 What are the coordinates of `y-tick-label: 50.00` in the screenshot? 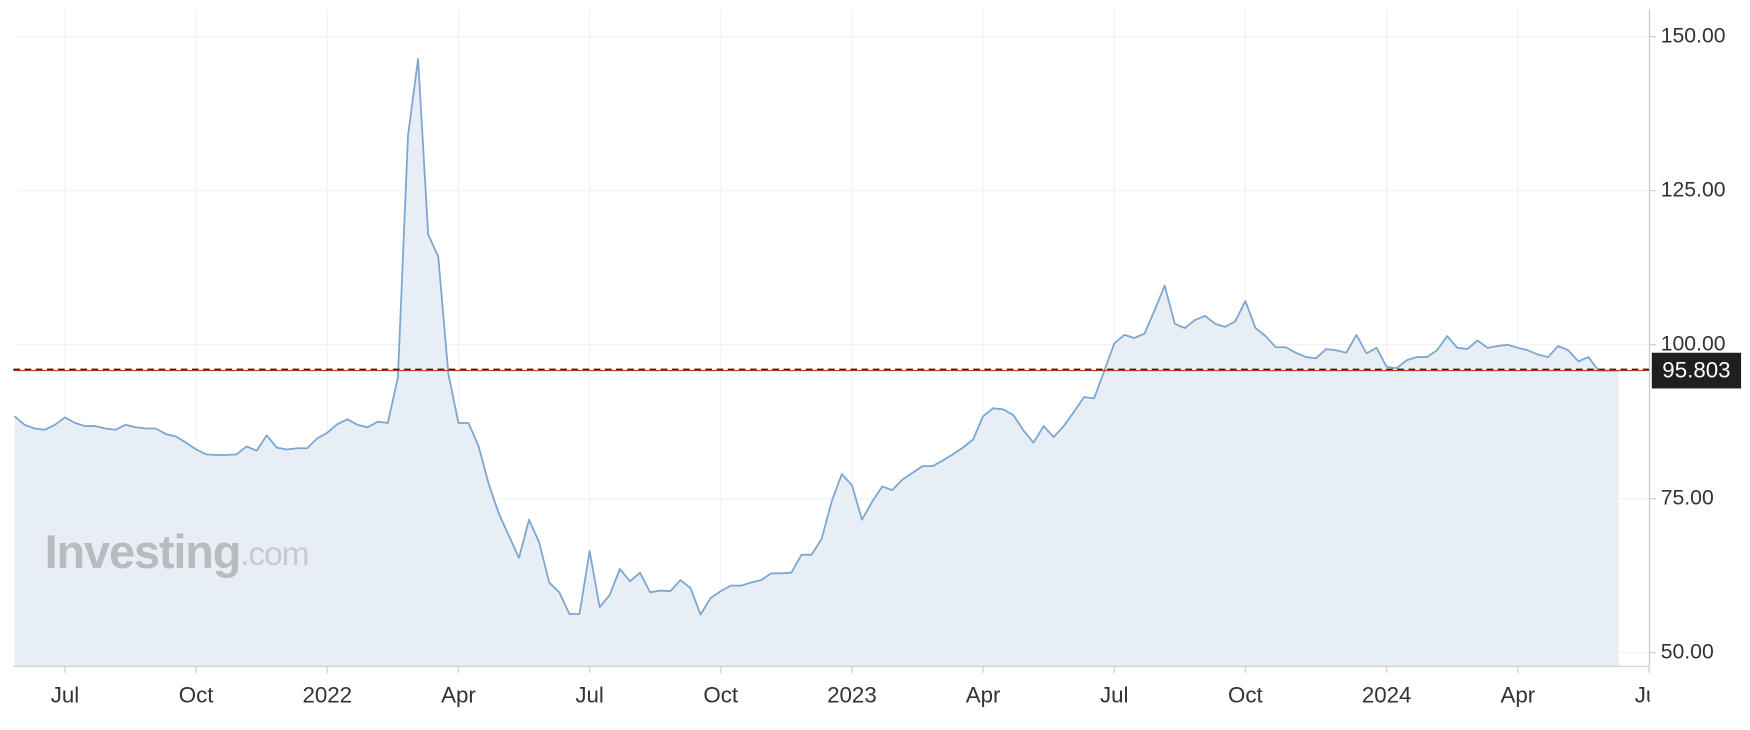 It's located at (1687, 651).